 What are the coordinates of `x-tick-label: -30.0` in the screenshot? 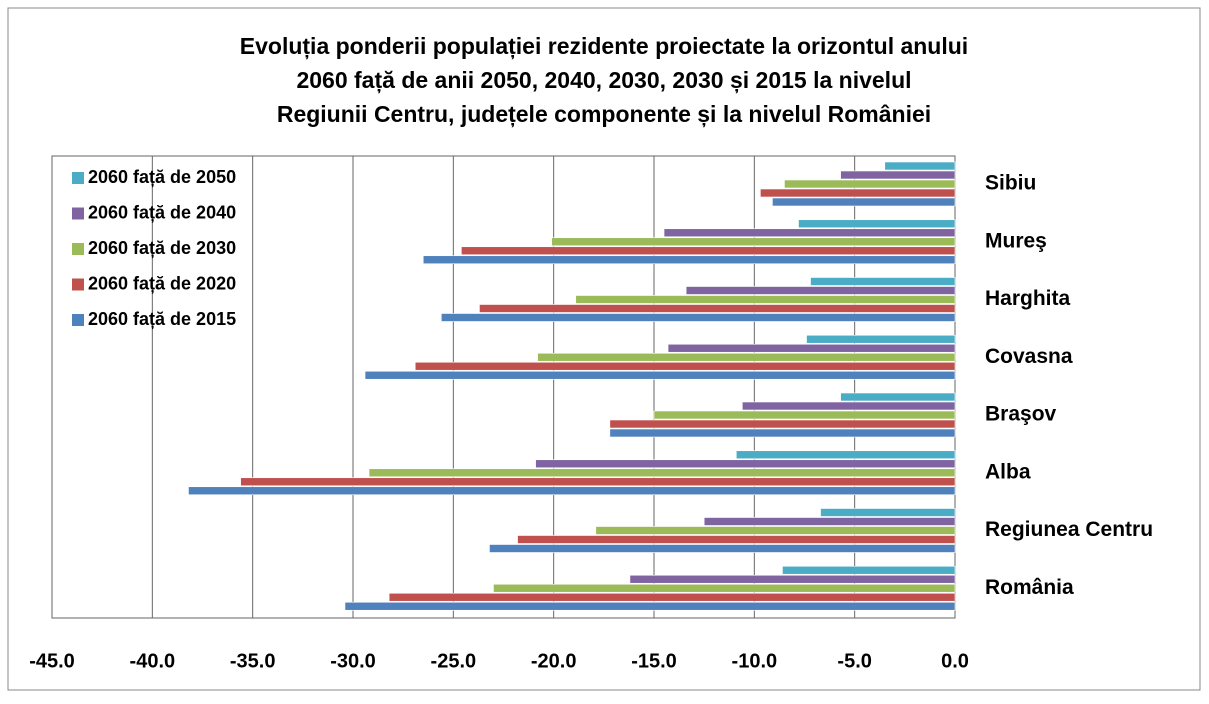 It's located at (353, 661).